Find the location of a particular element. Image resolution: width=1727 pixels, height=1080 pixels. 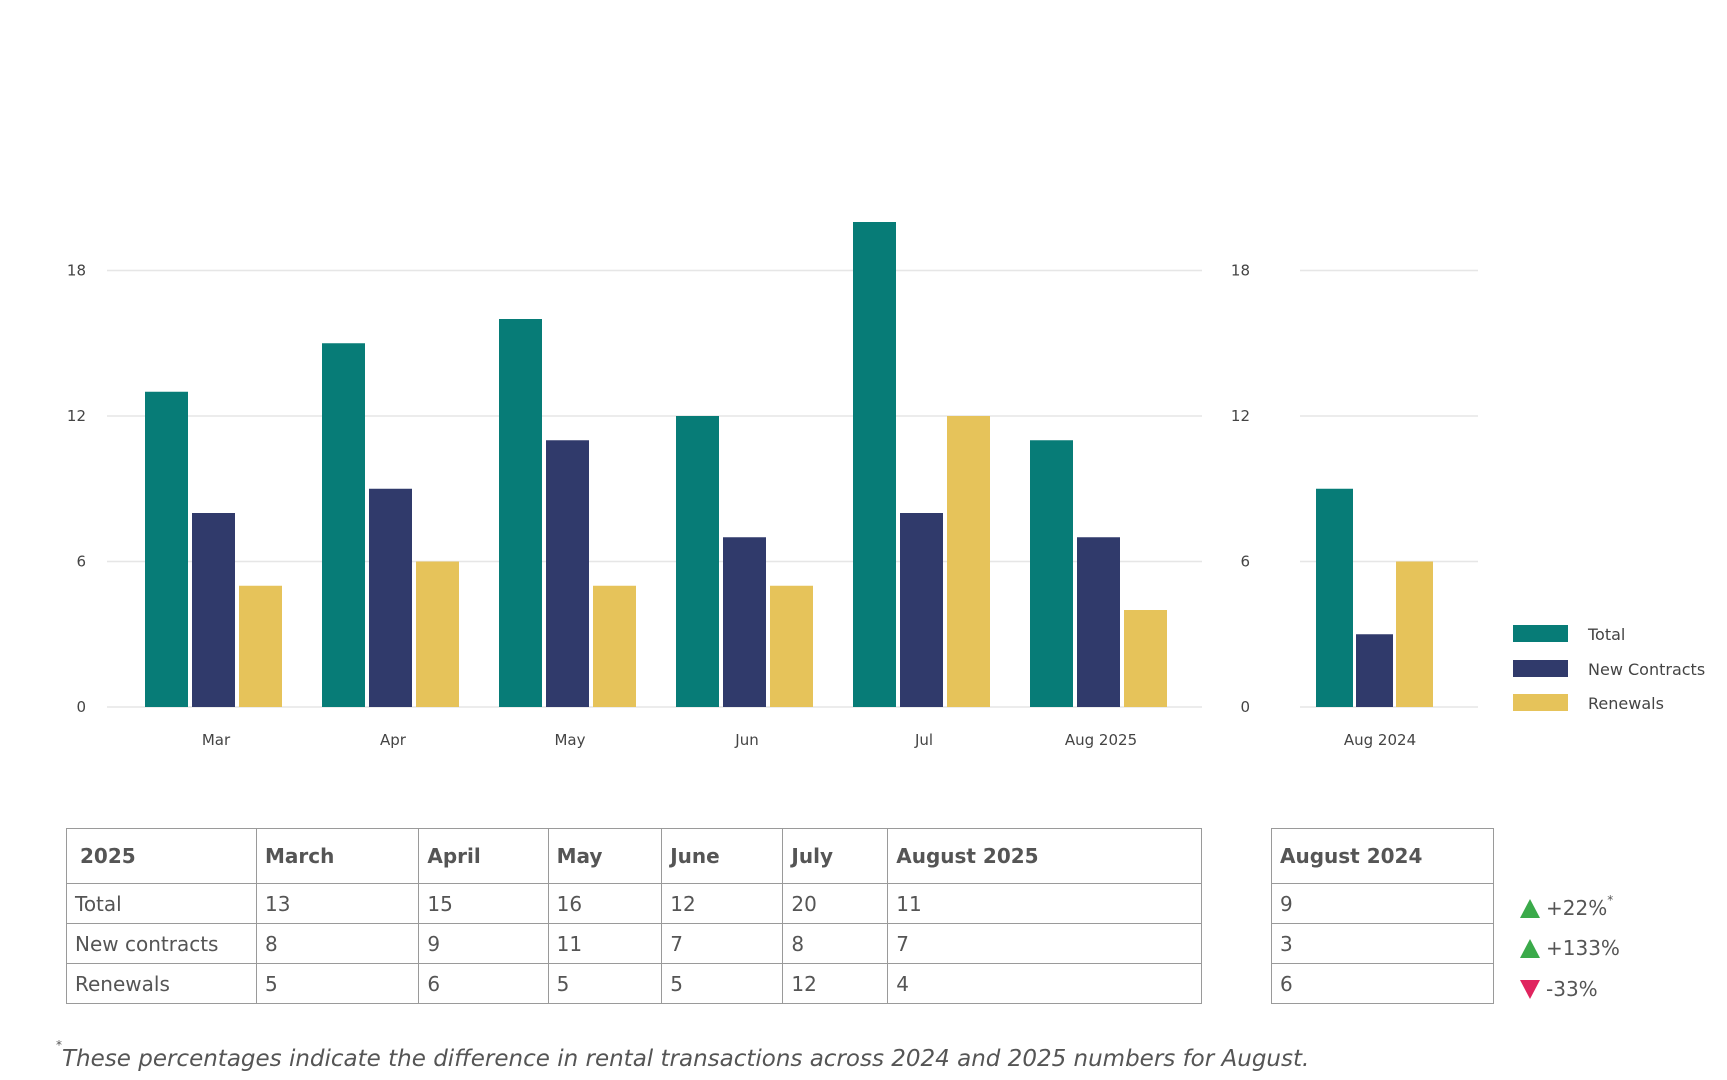

x-tick-label: Mar is located at coordinates (216, 740).